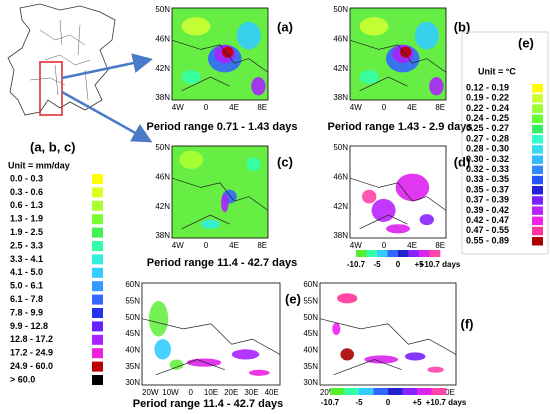  Describe the element at coordinates (231, 392) in the screenshot. I see `lon-tick-label: 20E` at that location.